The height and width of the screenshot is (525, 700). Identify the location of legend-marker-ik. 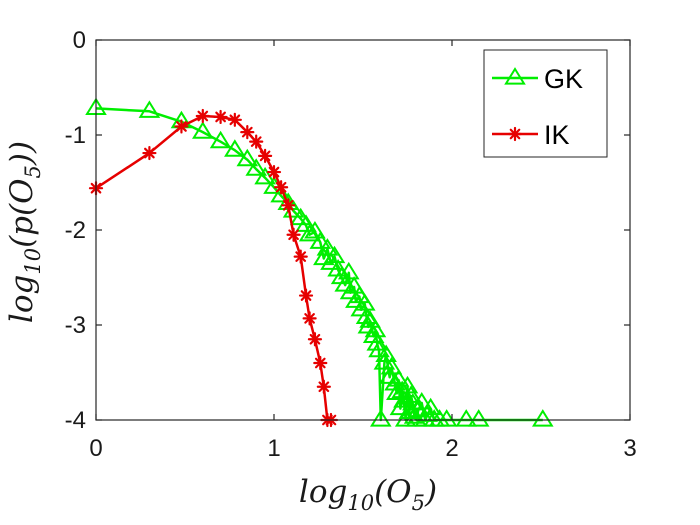
(515, 134).